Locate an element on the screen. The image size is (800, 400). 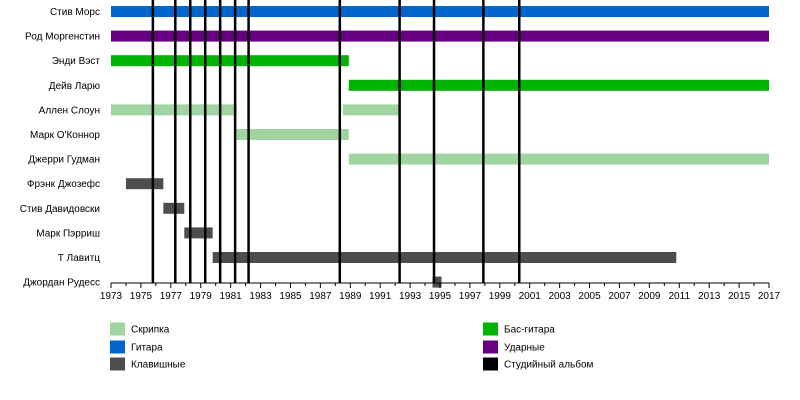
x-tick-label: 1993 is located at coordinates (410, 296).